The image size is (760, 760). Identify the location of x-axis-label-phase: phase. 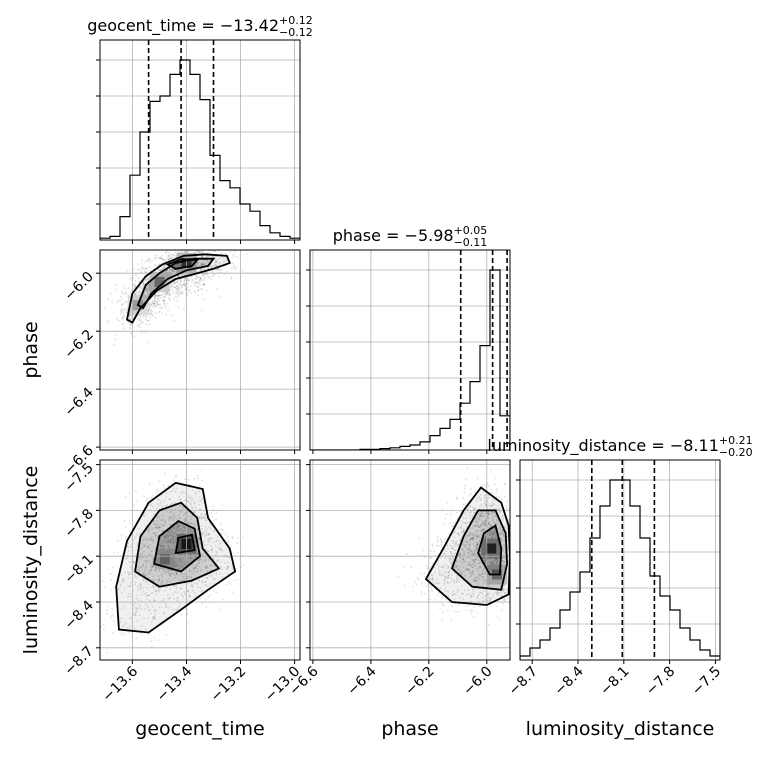
(409, 729).